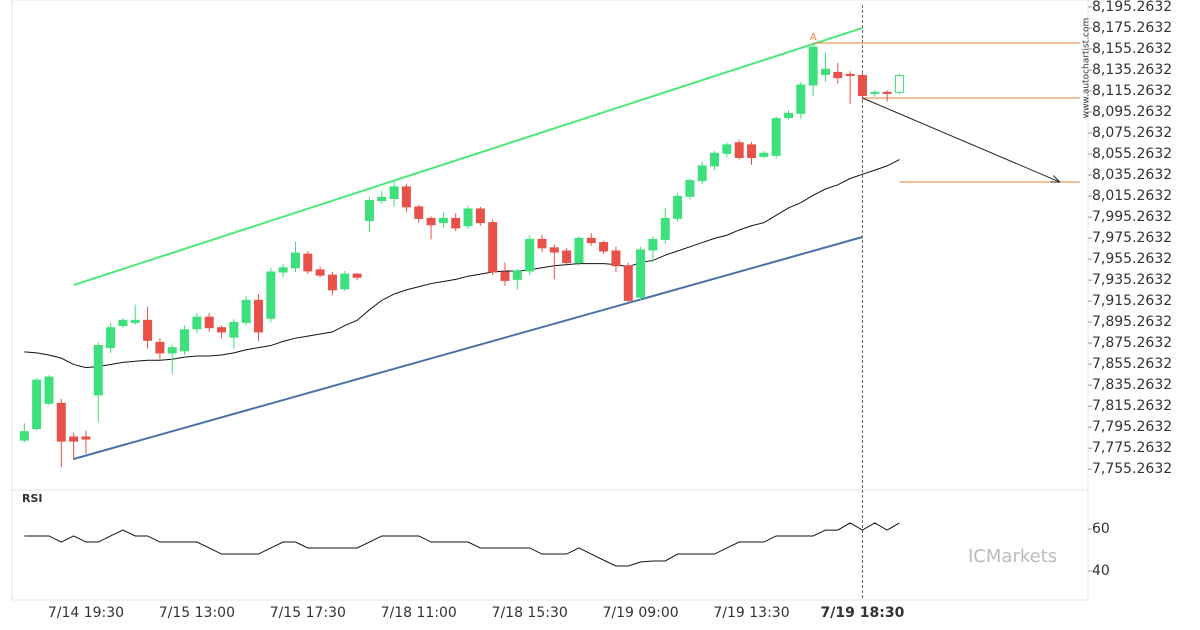 The width and height of the screenshot is (1200, 630). What do you see at coordinates (1101, 529) in the screenshot?
I see `rsi-tick-label: 60` at bounding box center [1101, 529].